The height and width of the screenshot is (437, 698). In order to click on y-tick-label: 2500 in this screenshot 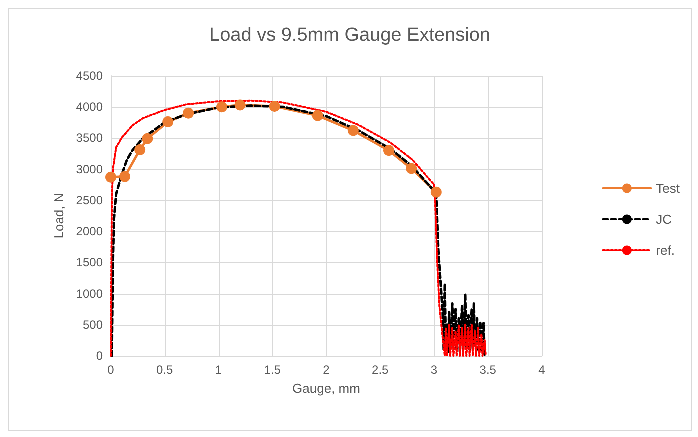, I will do `click(90, 200)`.